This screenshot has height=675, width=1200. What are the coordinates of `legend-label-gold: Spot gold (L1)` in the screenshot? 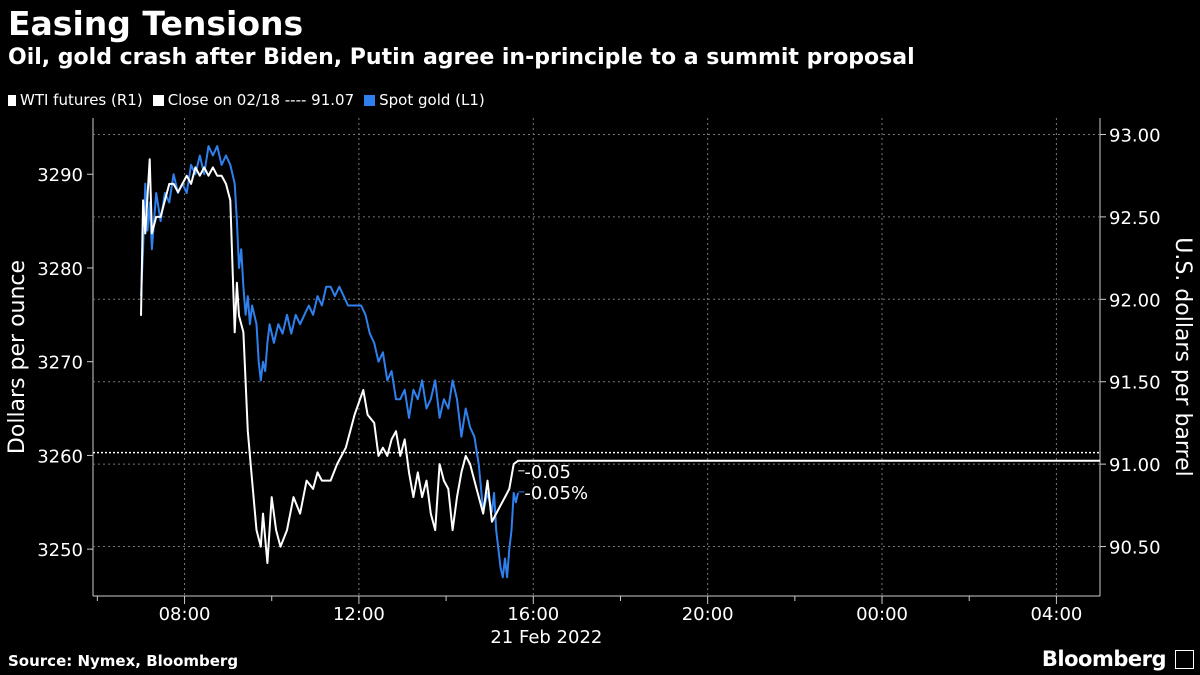 It's located at (432, 100).